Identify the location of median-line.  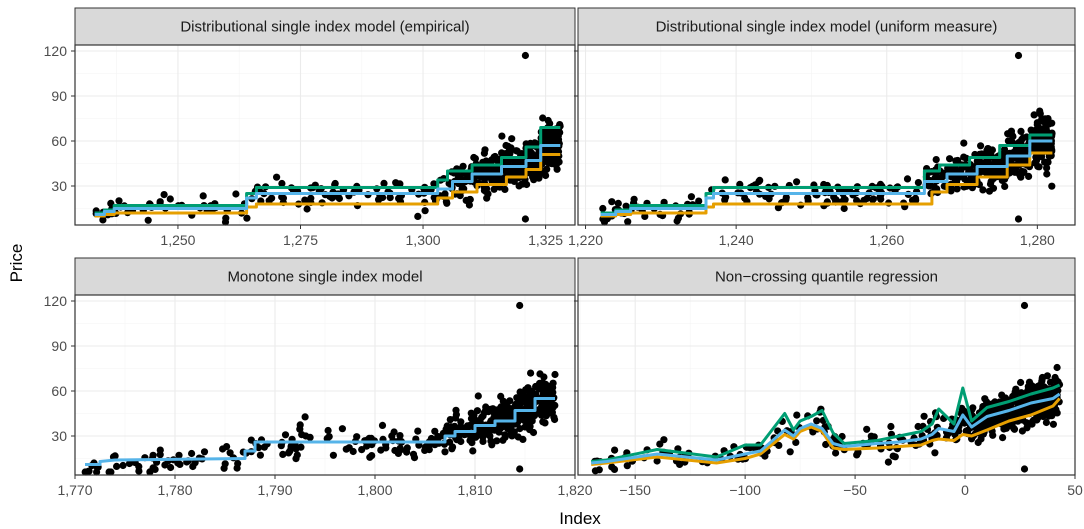
(826, 428).